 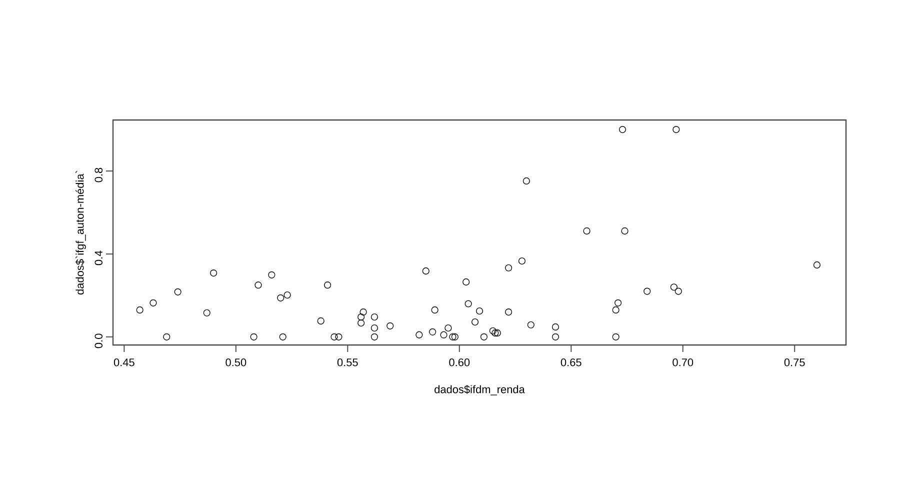 I want to click on x-axis-title: dados$ifdm_renda, so click(x=479, y=390).